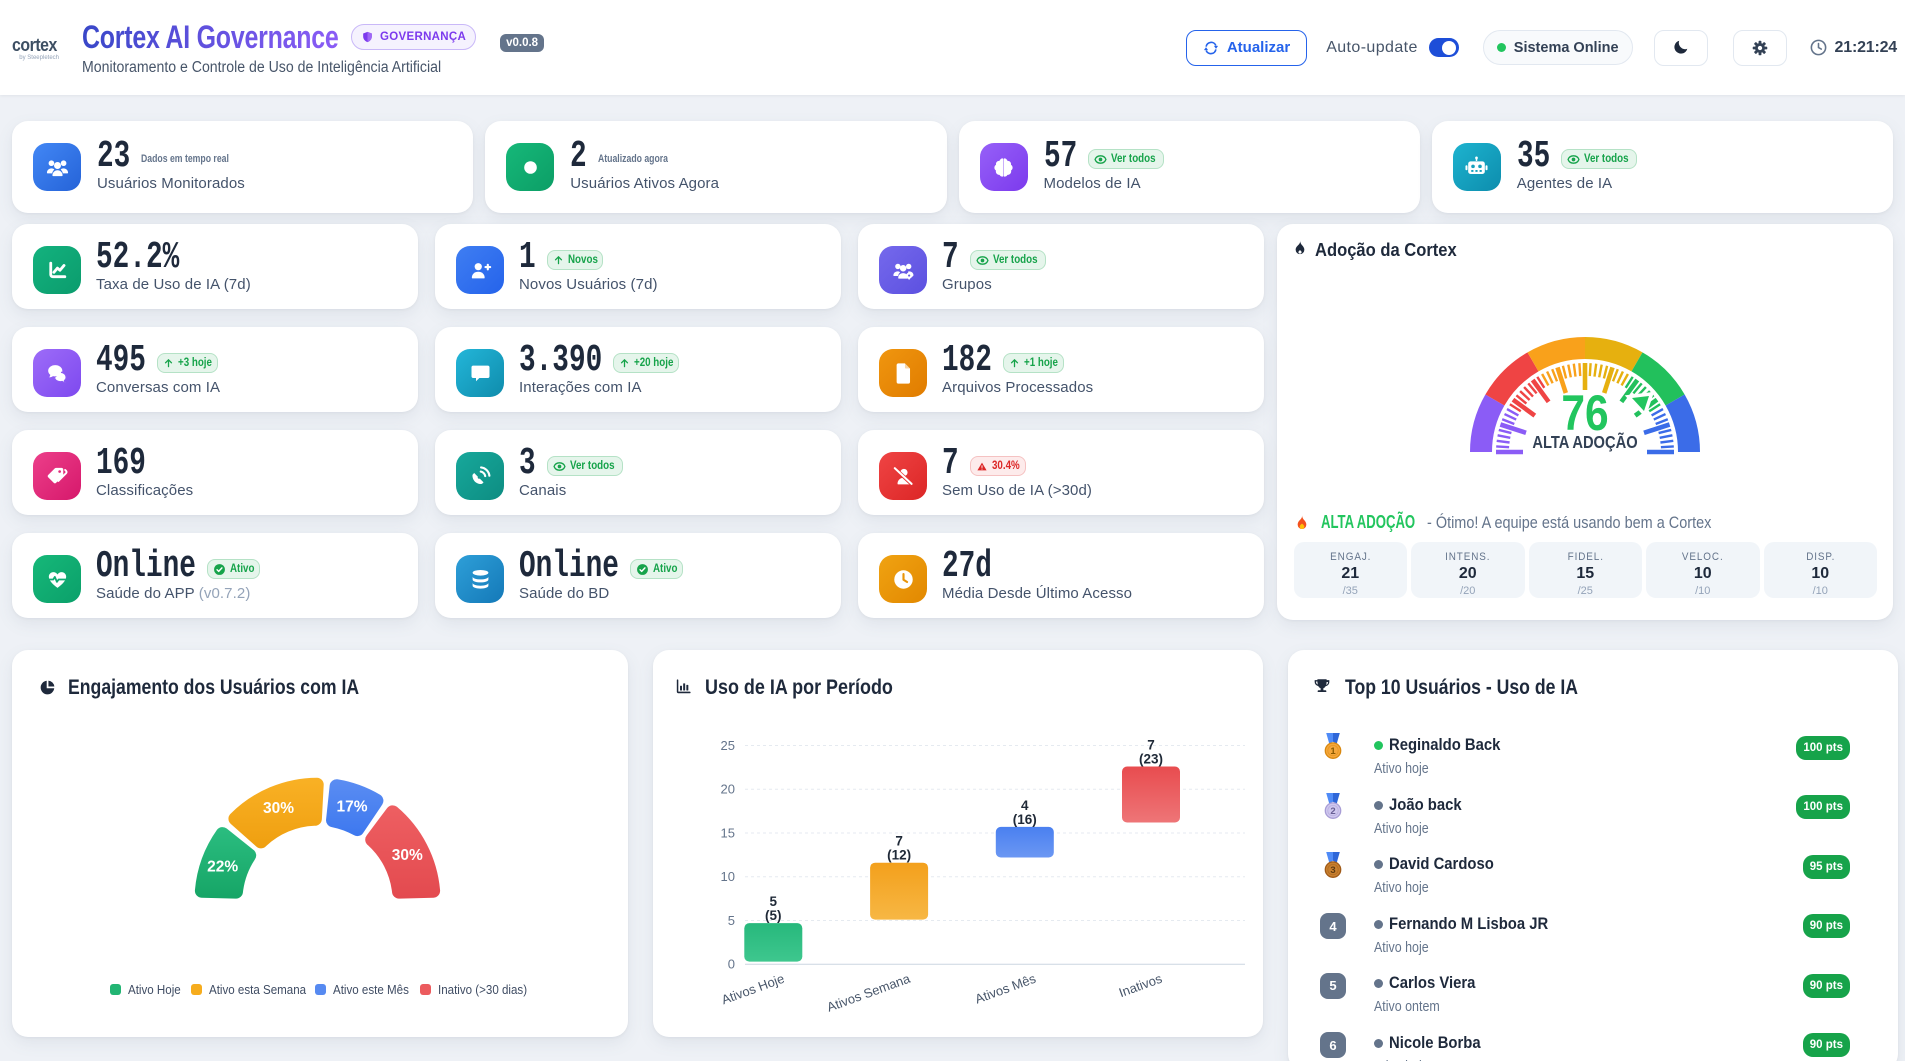 Image resolution: width=1905 pixels, height=1061 pixels. Describe the element at coordinates (731, 964) in the screenshot. I see `svg-text: 0` at that location.